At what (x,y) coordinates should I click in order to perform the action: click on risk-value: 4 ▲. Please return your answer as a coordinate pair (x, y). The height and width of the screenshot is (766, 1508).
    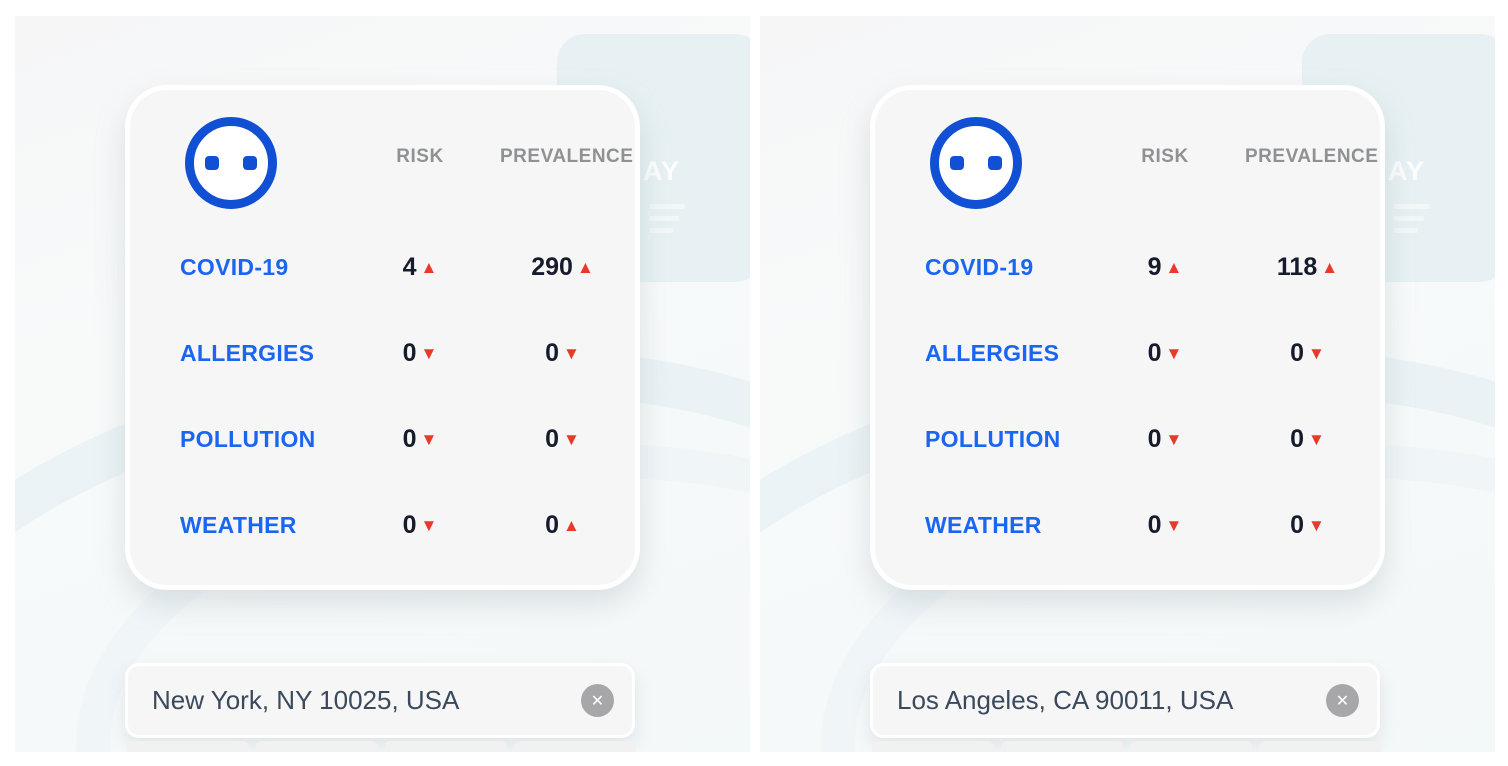
    Looking at the image, I should click on (420, 266).